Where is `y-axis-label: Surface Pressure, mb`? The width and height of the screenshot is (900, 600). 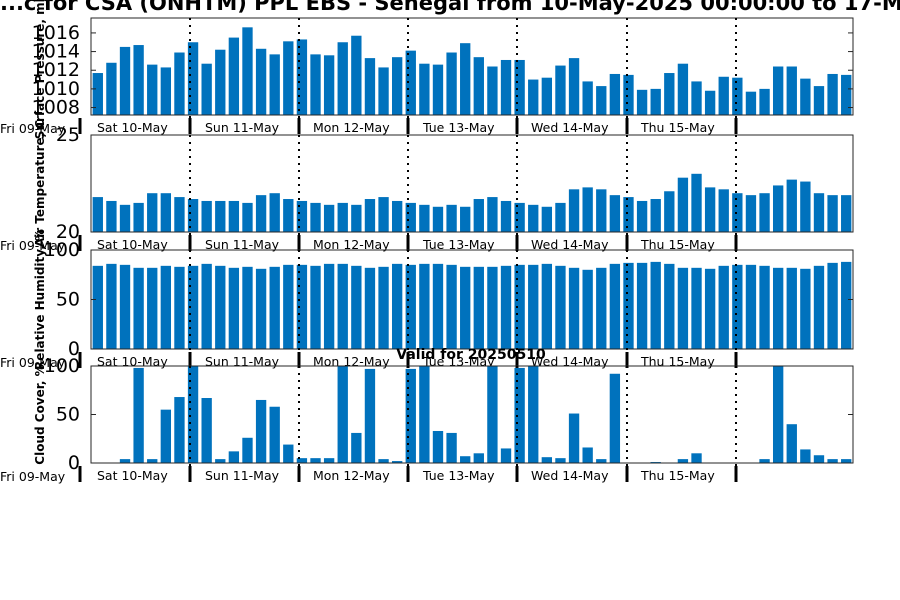
y-axis-label: Surface Pressure, mb is located at coordinates (40, 69).